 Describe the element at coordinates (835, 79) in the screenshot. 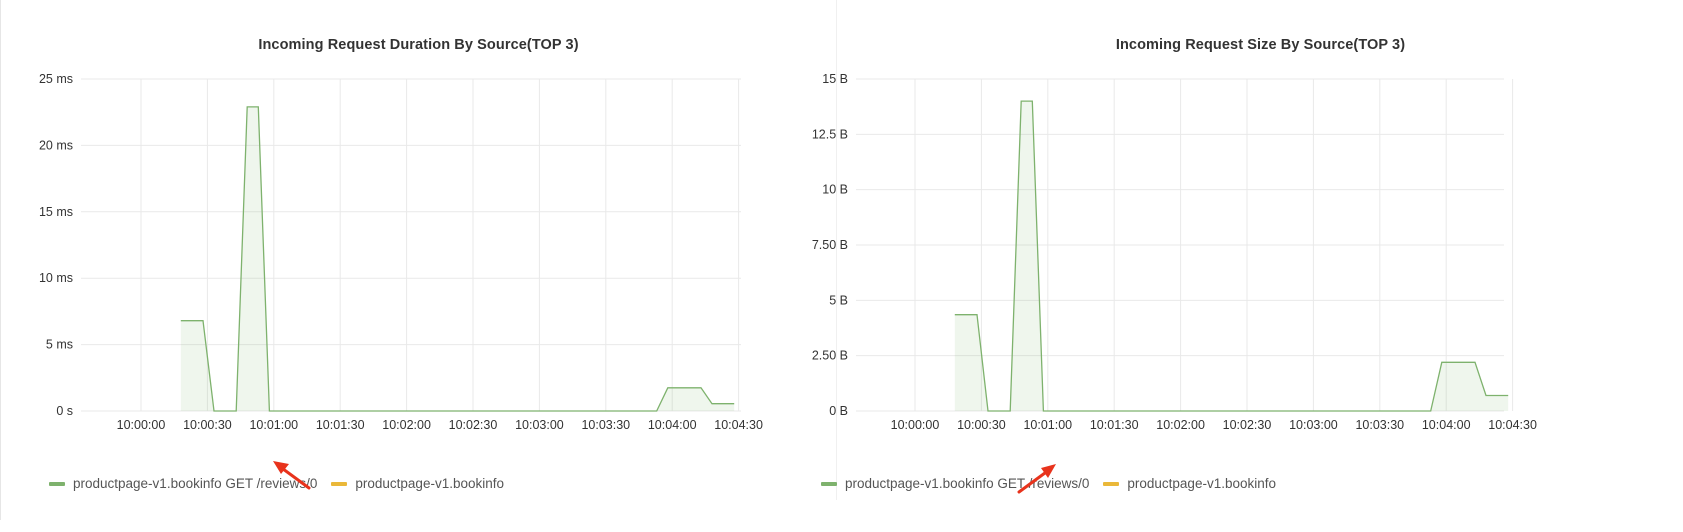

I see `y-tick-label: 15 B` at that location.